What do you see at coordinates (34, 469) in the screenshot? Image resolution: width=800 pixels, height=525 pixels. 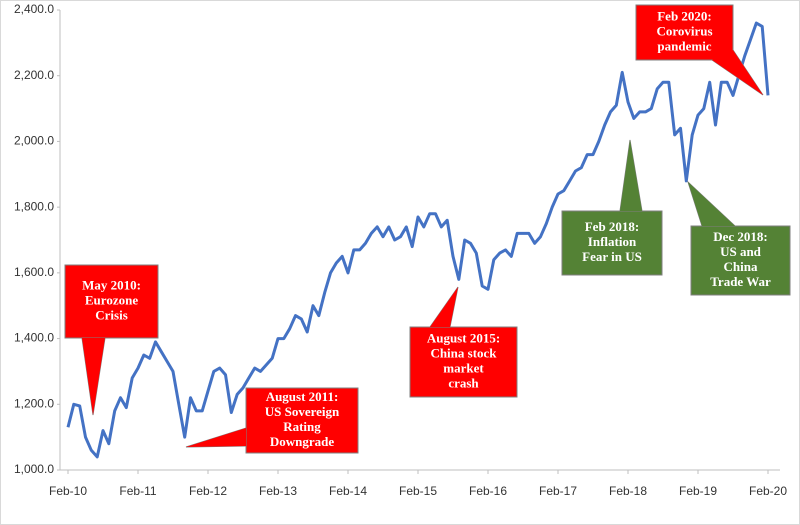 I see `y-tick-label: 1,000.0` at bounding box center [34, 469].